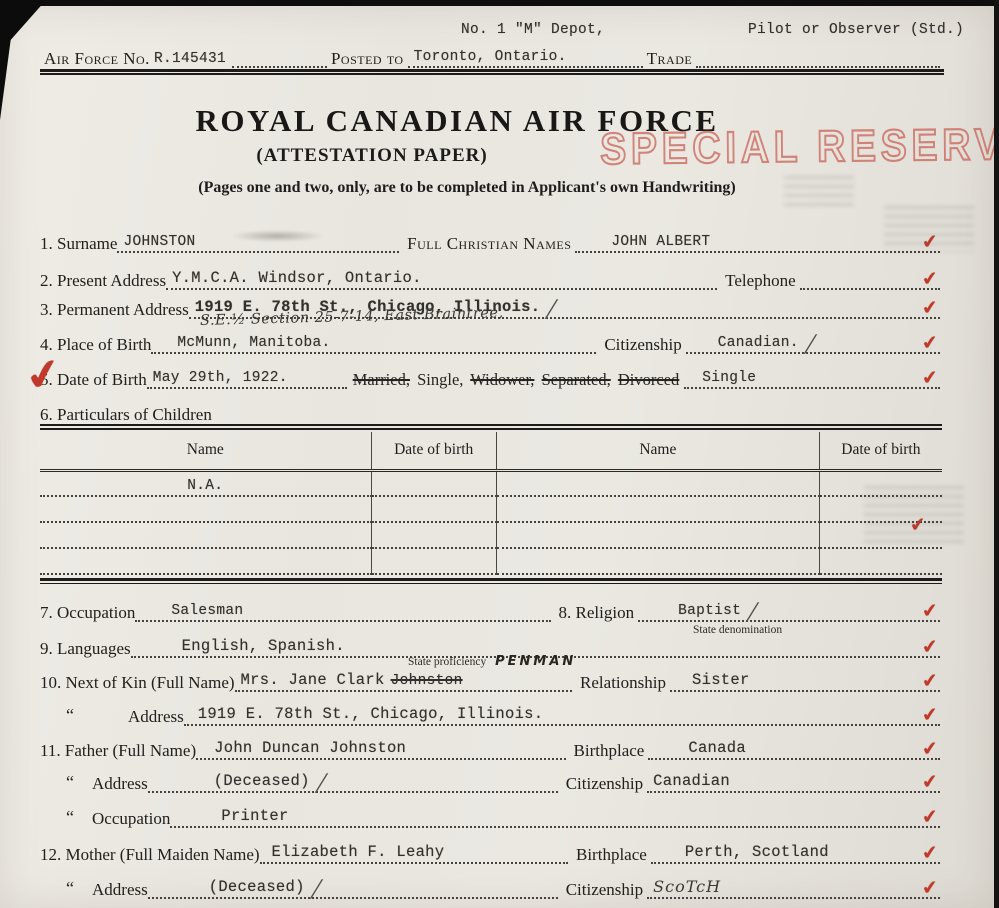 This screenshot has height=908, width=999. What do you see at coordinates (372, 155) in the screenshot?
I see `form-subtitle: (ATTESTATION PAPER)` at bounding box center [372, 155].